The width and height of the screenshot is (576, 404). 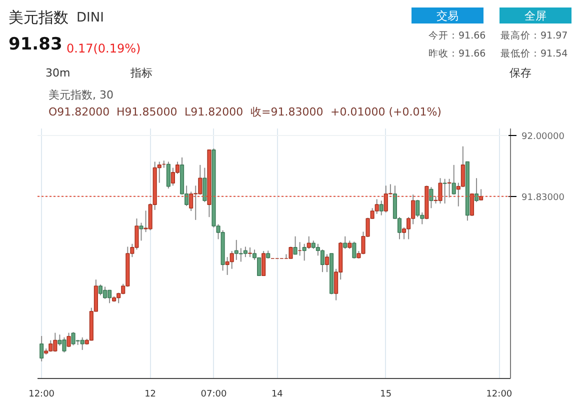 I want to click on chart-title: 美元指数, so click(x=38, y=17).